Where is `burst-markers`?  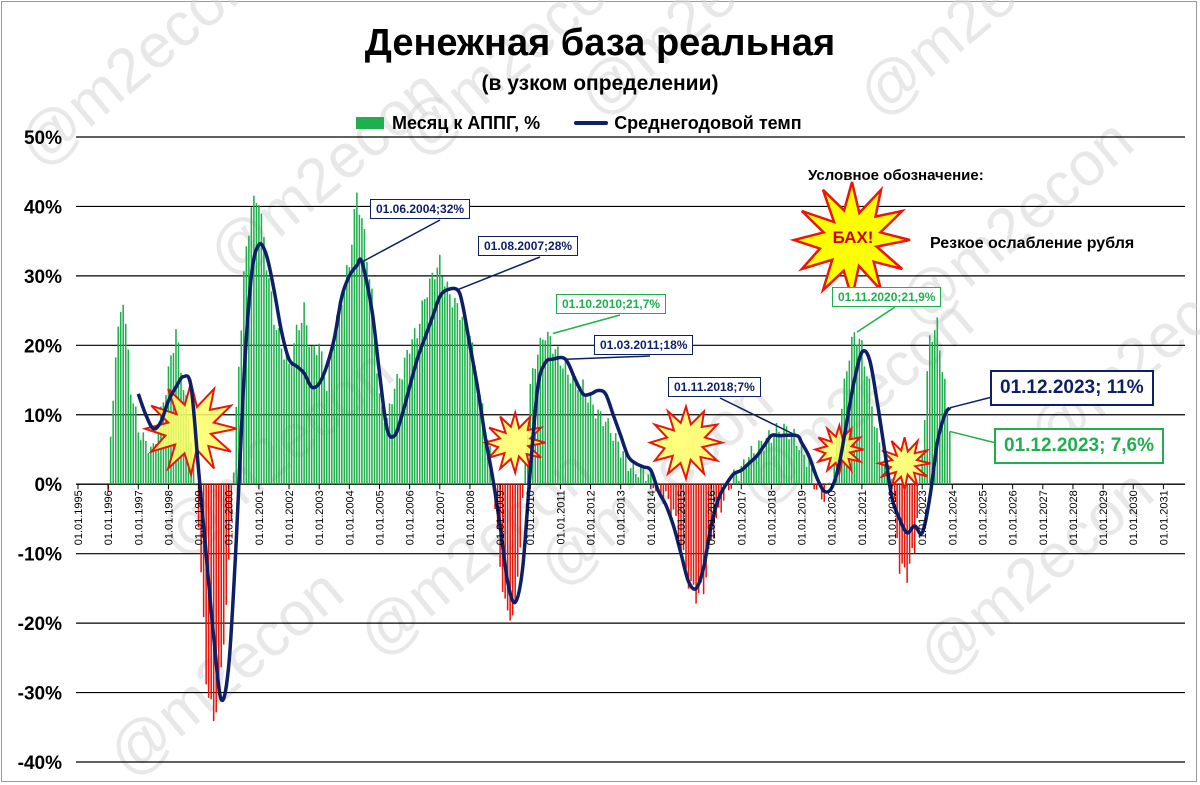 burst-markers is located at coordinates (536, 434).